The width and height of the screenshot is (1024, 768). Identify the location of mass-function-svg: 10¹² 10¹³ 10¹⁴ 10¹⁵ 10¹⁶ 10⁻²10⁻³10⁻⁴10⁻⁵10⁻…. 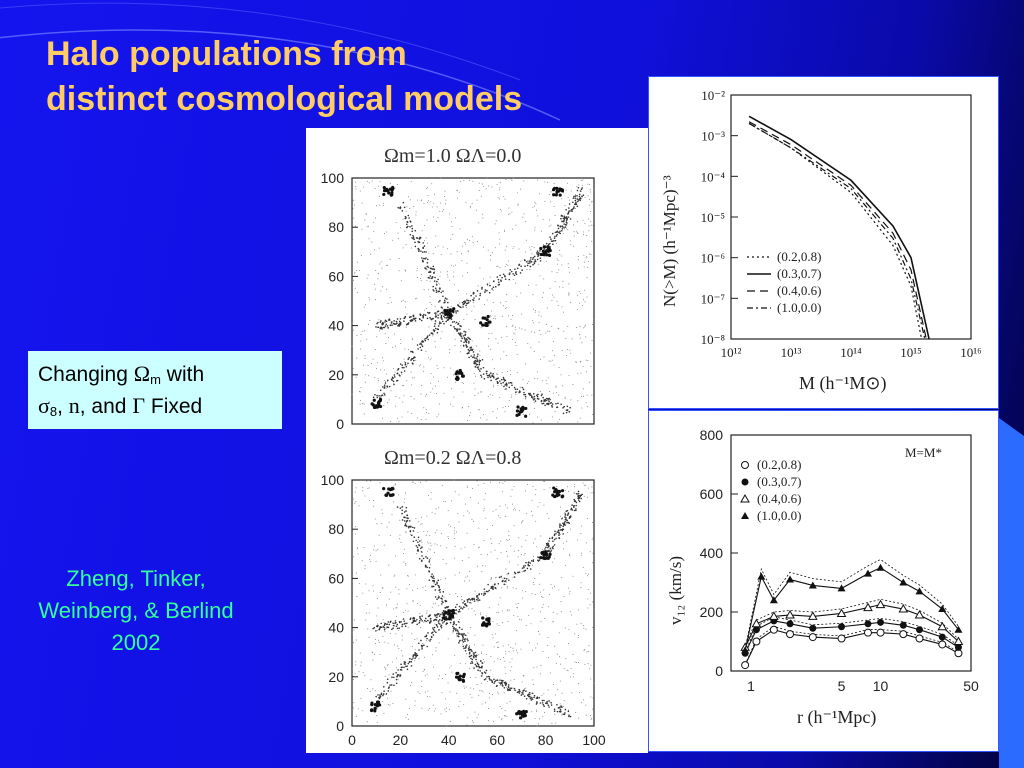
(821, 241).